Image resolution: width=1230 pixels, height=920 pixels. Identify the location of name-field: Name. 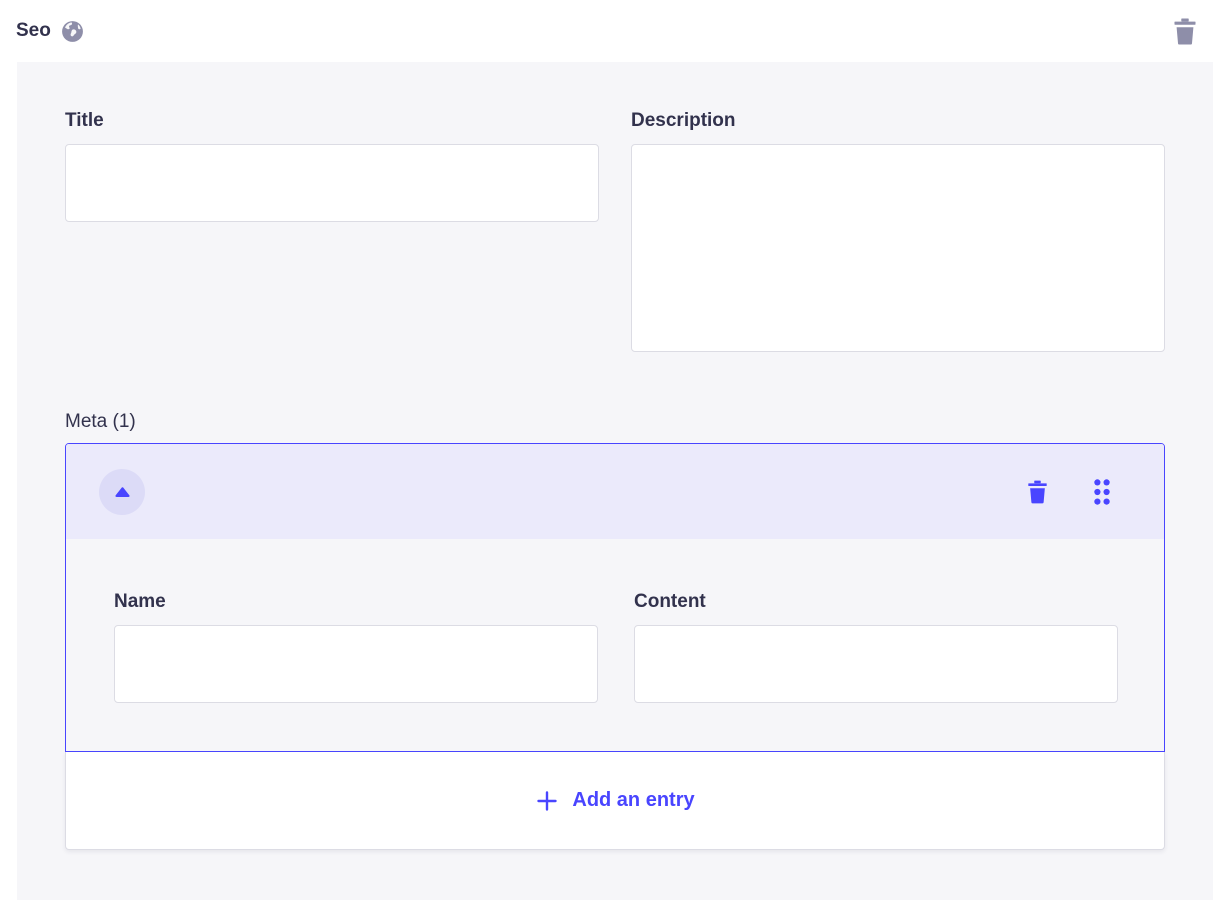
(356, 647).